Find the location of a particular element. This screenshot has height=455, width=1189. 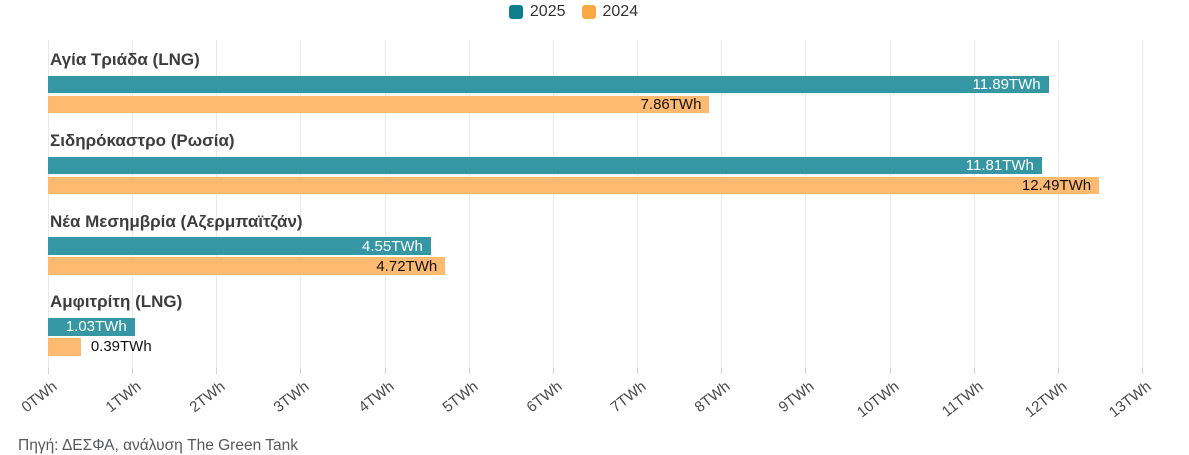

legend-label: 2025 is located at coordinates (547, 11).